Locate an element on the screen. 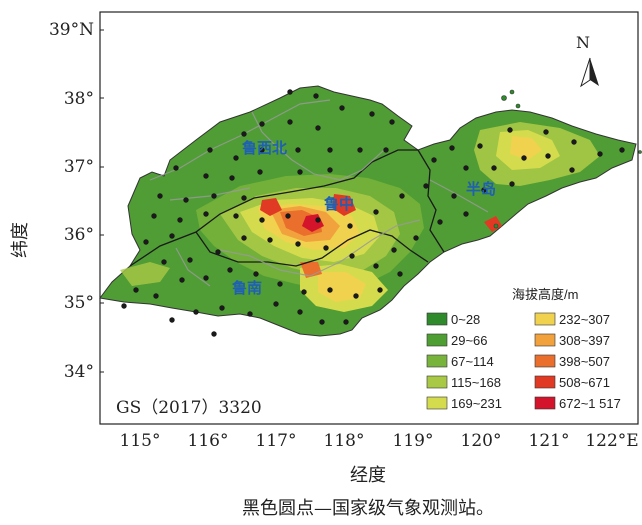  region-label-south: 鲁南 is located at coordinates (247, 288).